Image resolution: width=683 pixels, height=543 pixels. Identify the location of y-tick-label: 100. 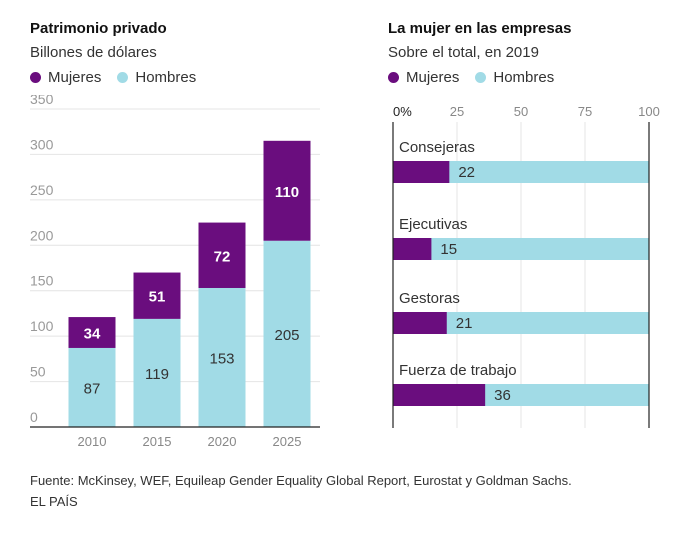
(42, 326).